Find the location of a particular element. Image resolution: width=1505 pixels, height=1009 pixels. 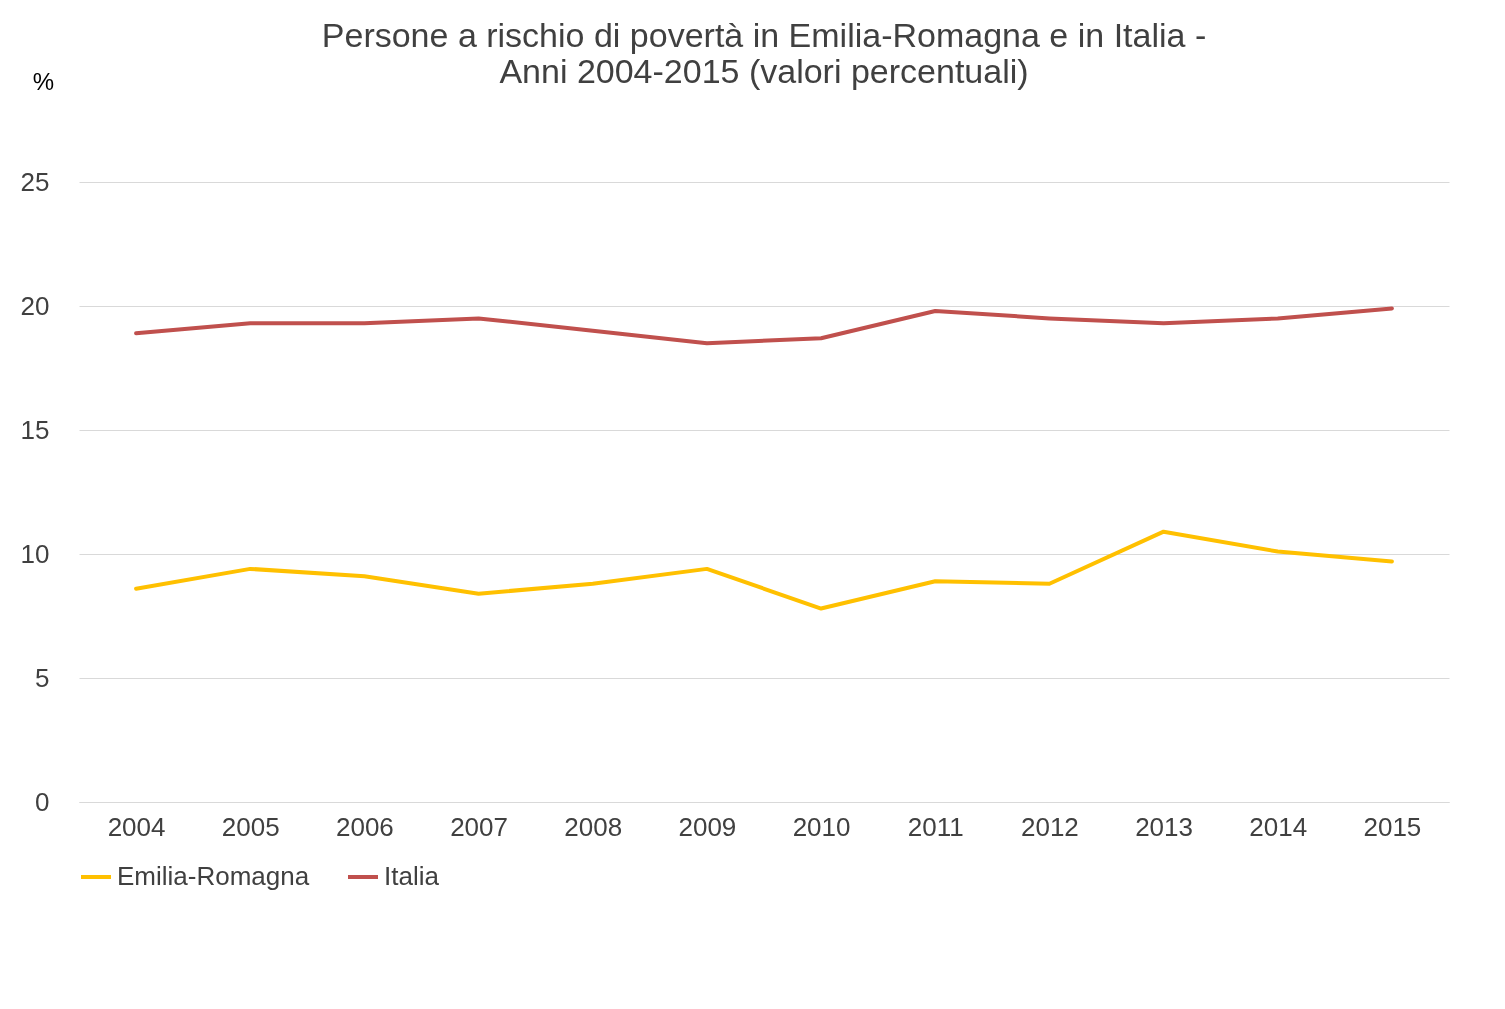

x-tick-label: 2009 is located at coordinates (707, 826).